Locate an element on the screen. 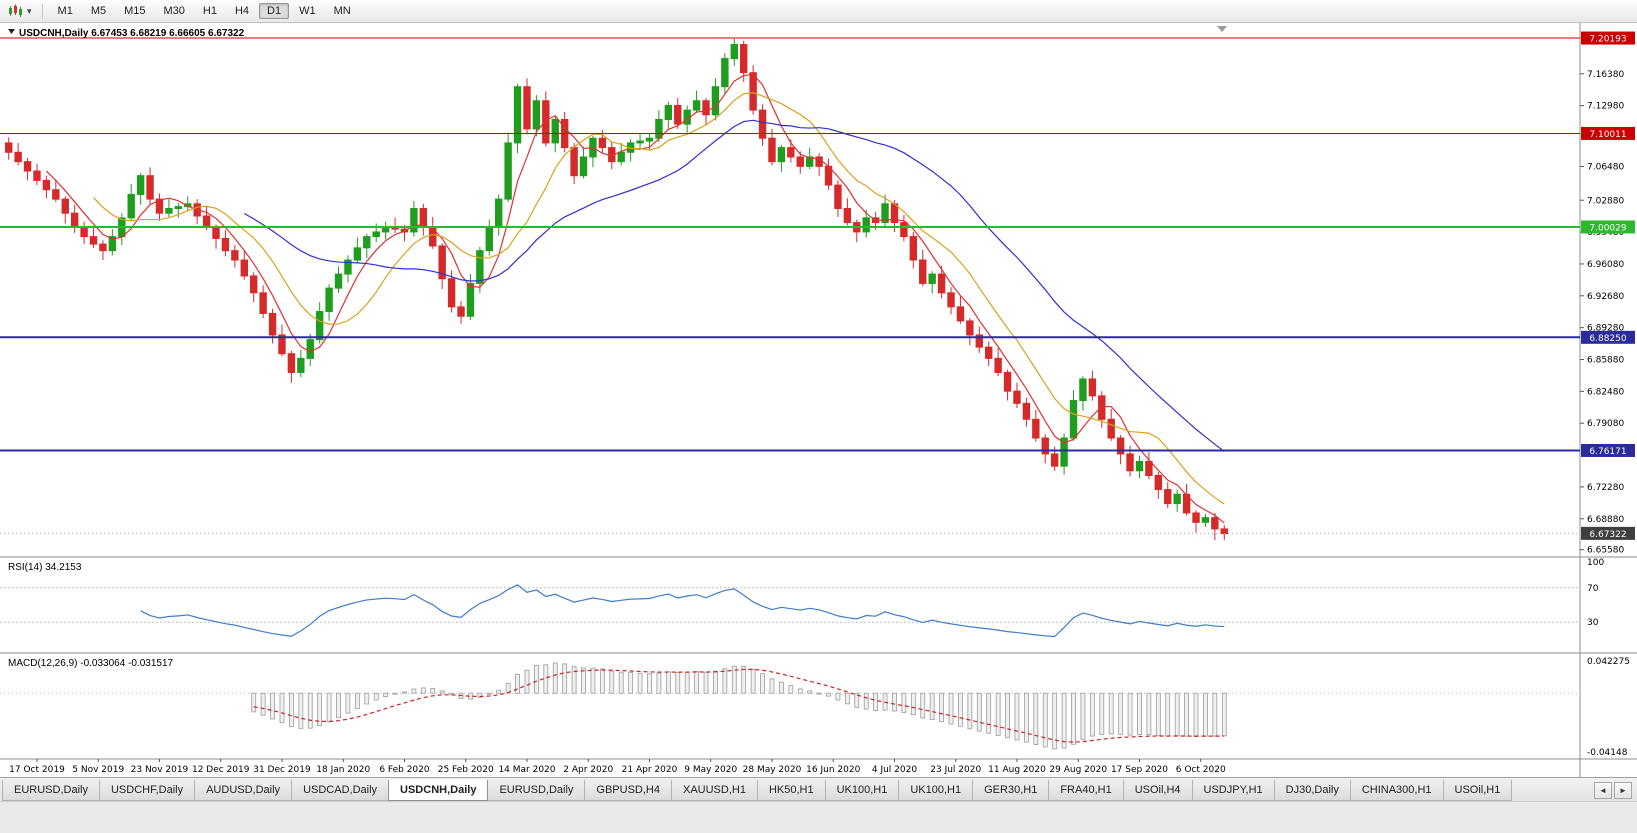  timeframe-d1: D1 is located at coordinates (274, 11).